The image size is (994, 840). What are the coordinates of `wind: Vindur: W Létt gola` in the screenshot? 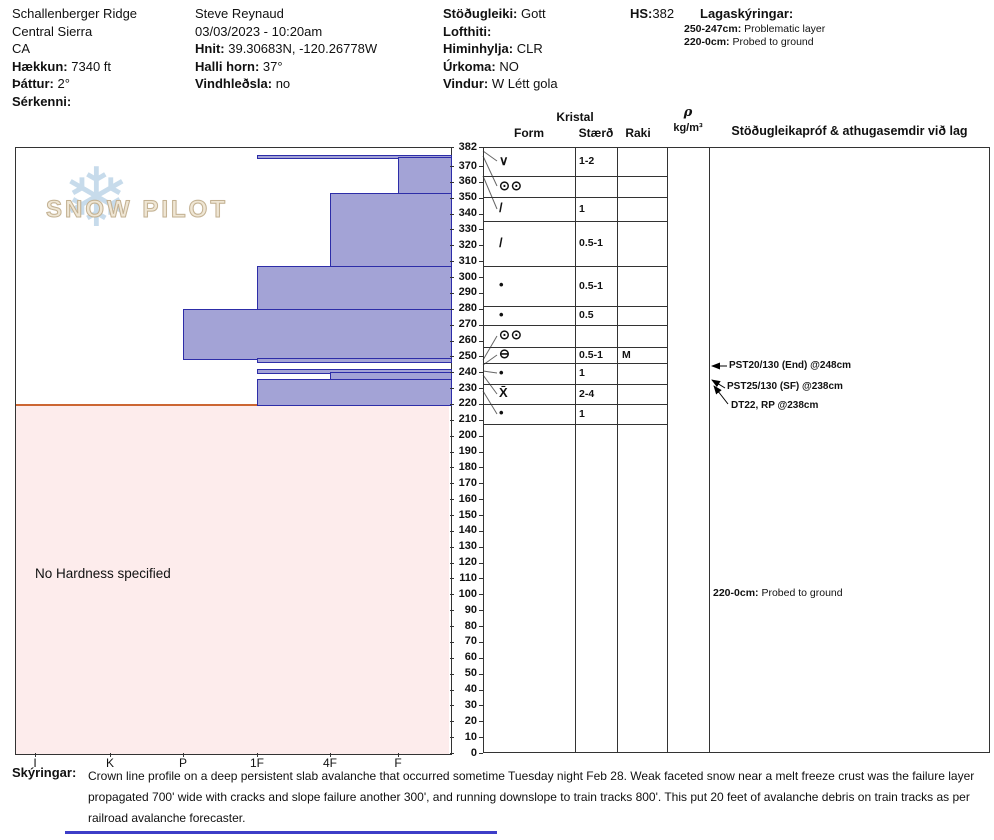 It's located at (500, 85).